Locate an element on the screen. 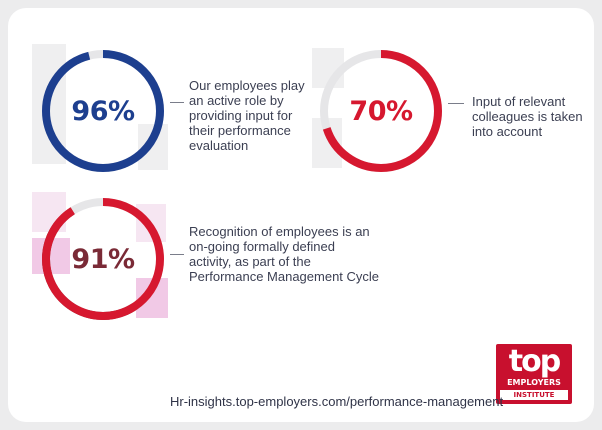 This screenshot has height=430, width=602. description-line: Recognition of employees is an is located at coordinates (279, 231).